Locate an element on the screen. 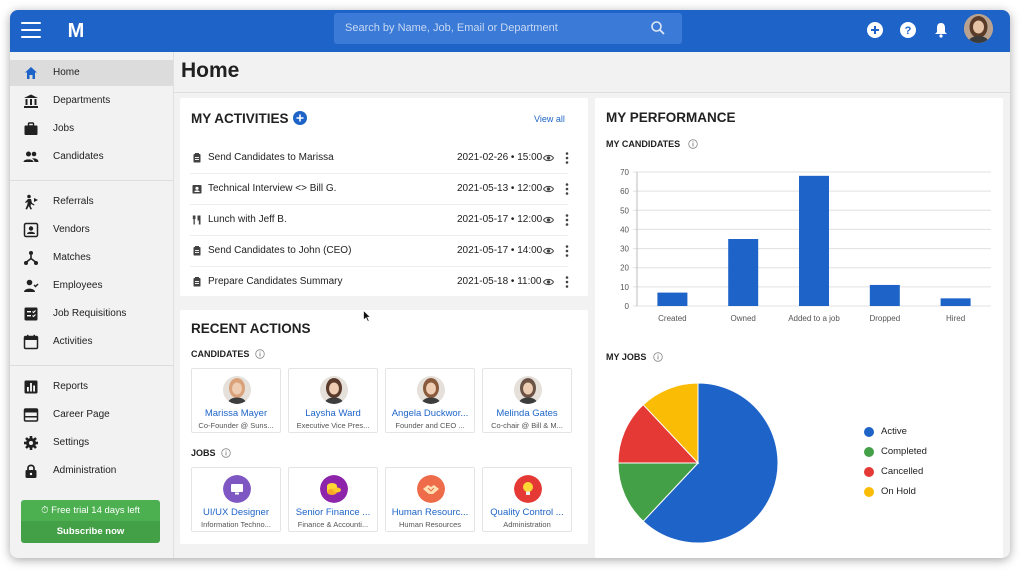  sidebar-item-jobs: Jobs is located at coordinates (91, 129).